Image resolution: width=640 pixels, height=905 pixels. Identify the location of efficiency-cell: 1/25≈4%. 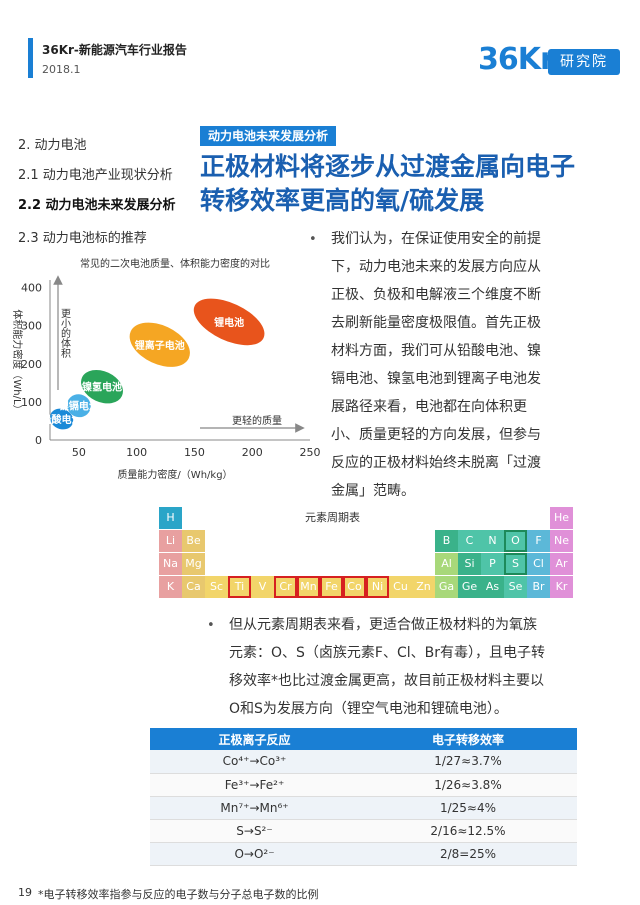
(467, 808).